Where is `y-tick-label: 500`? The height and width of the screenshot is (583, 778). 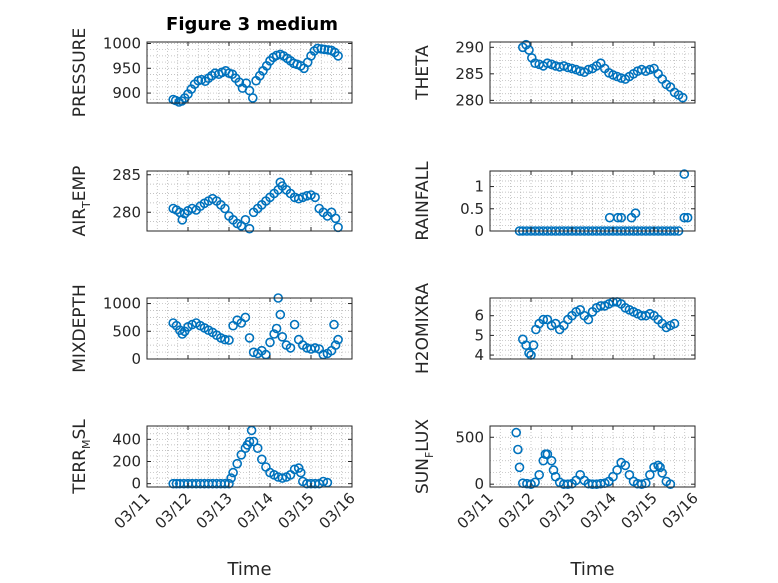 y-tick-label: 500 is located at coordinates (469, 437).